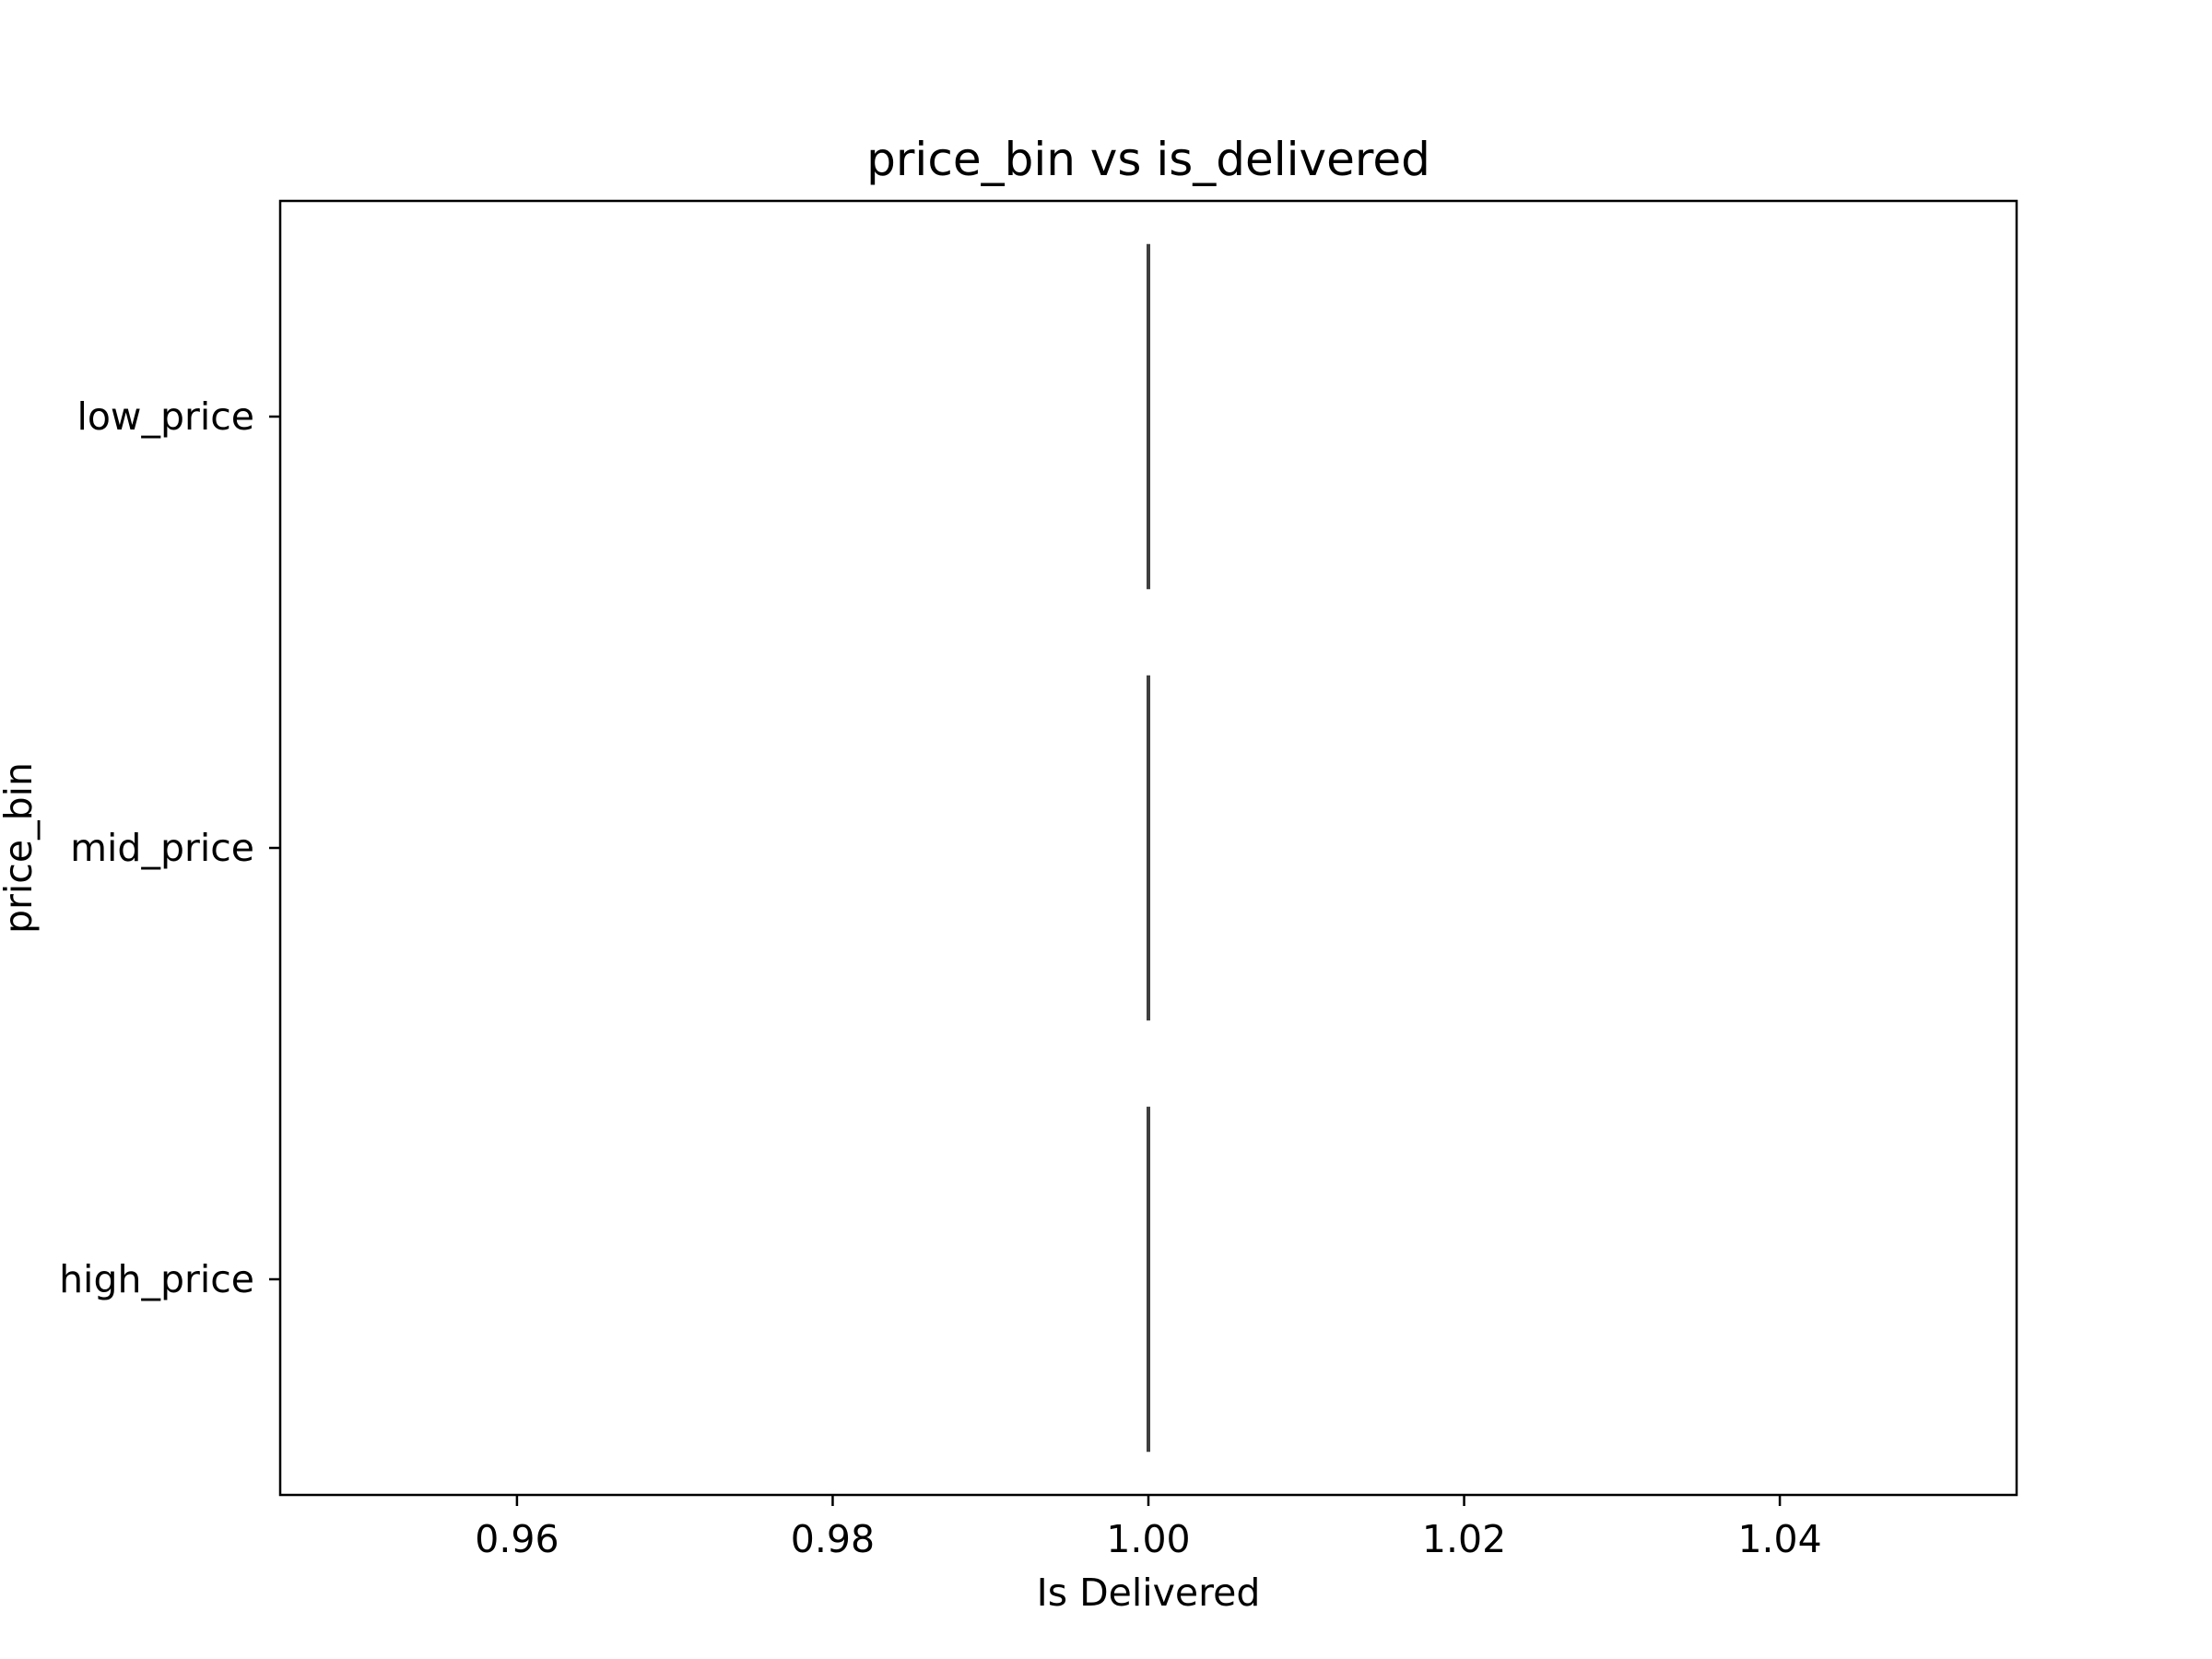  What do you see at coordinates (1779, 1539) in the screenshot?
I see `x-tick-label: 1.04` at bounding box center [1779, 1539].